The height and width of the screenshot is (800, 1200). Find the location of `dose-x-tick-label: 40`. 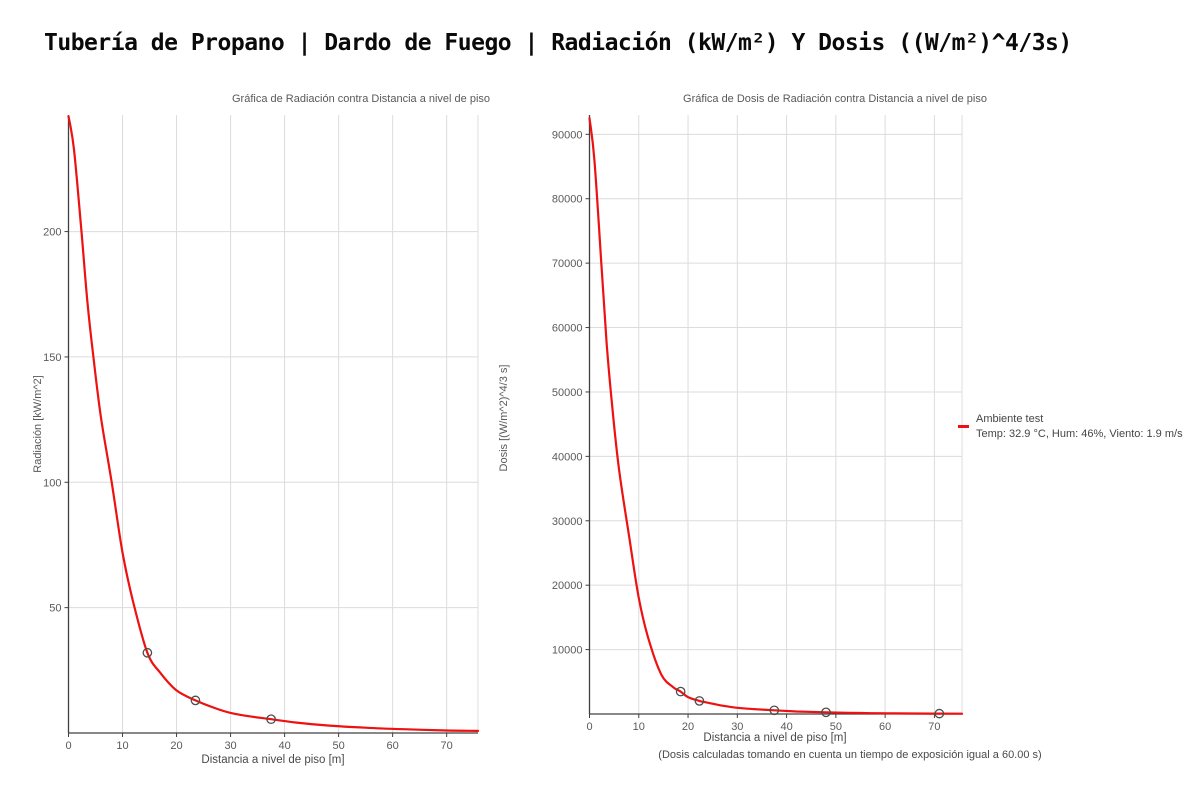

dose-x-tick-label: 40 is located at coordinates (786, 727).